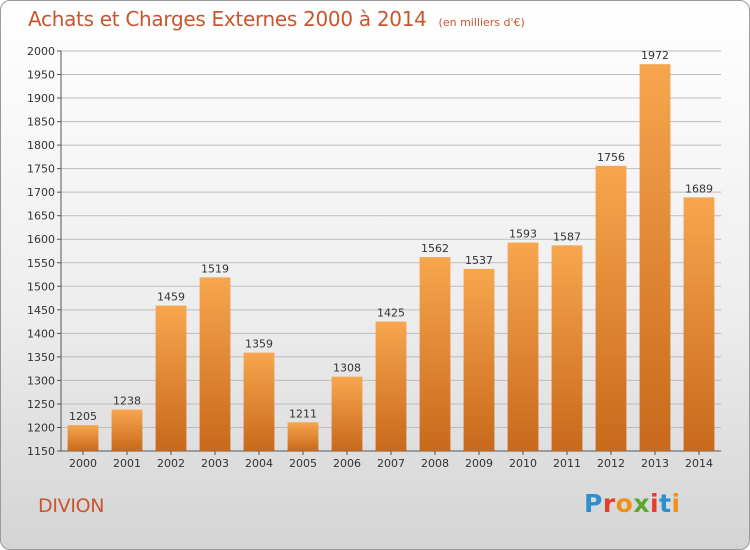 The height and width of the screenshot is (550, 750). Describe the element at coordinates (567, 463) in the screenshot. I see `x-tick-label: 2011` at that location.